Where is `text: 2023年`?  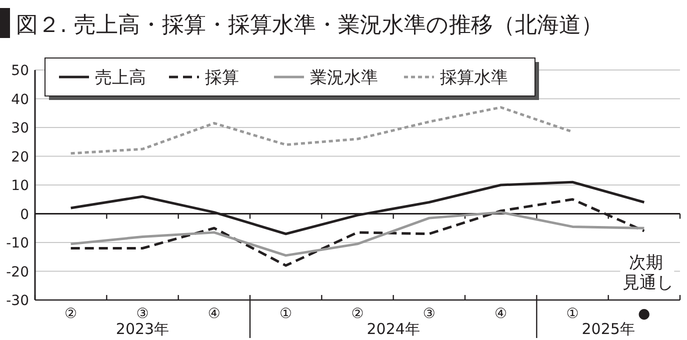
text: 2023年 is located at coordinates (143, 329).